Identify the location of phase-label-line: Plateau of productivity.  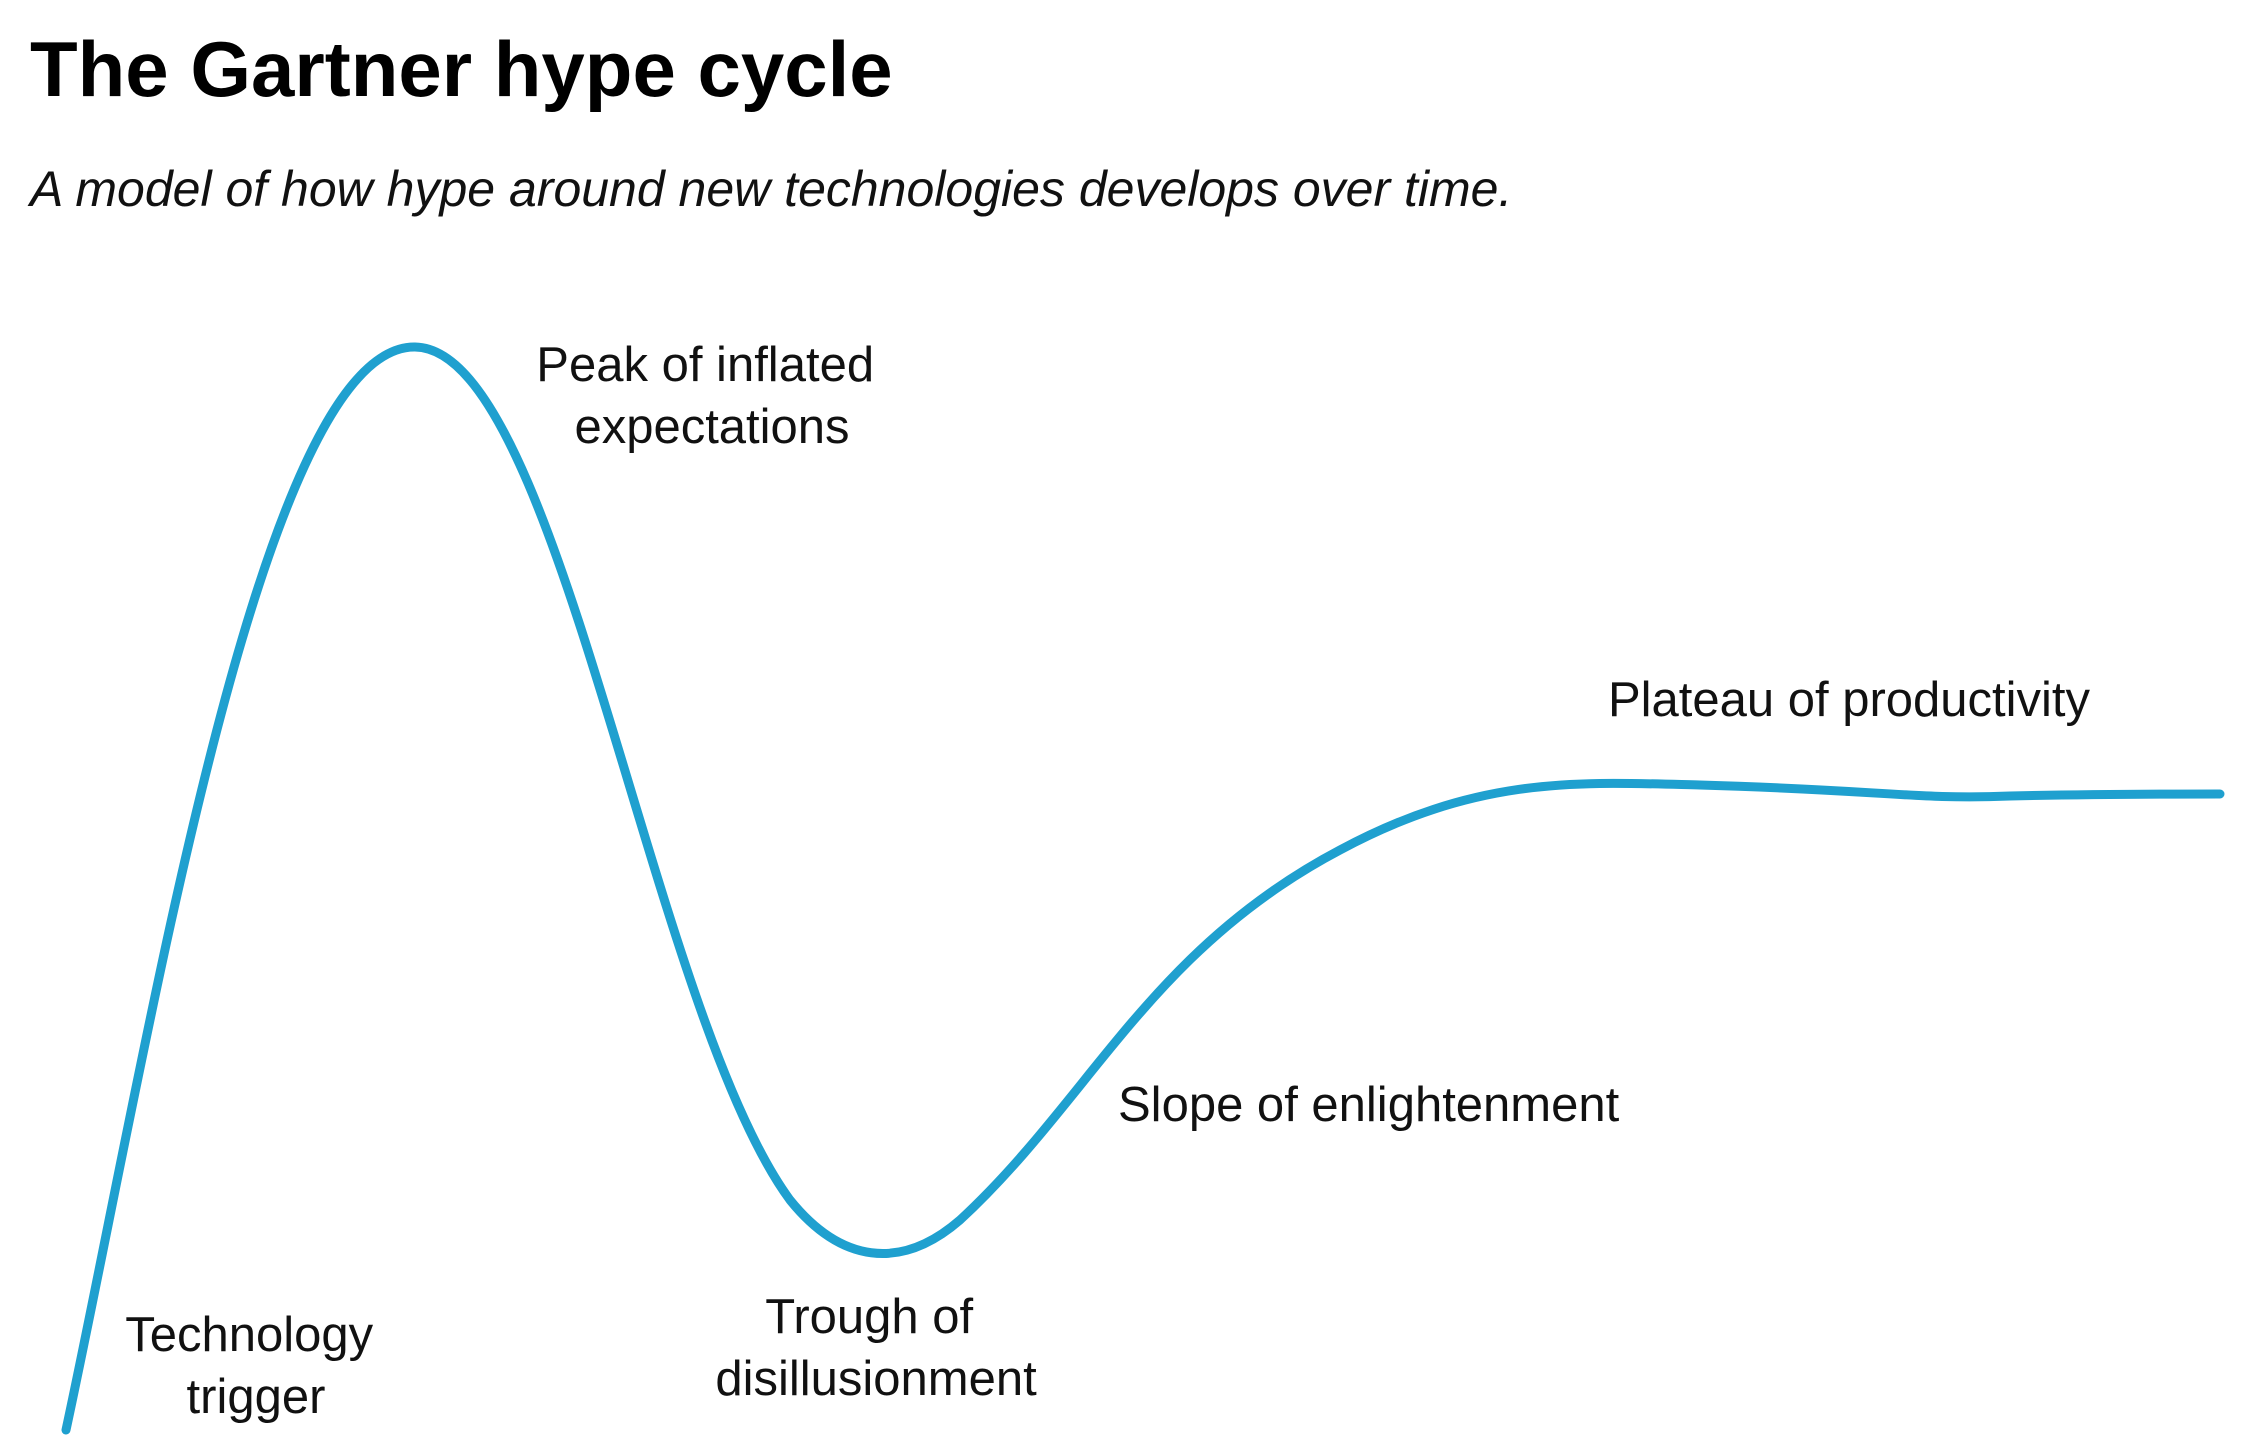
(1849, 700).